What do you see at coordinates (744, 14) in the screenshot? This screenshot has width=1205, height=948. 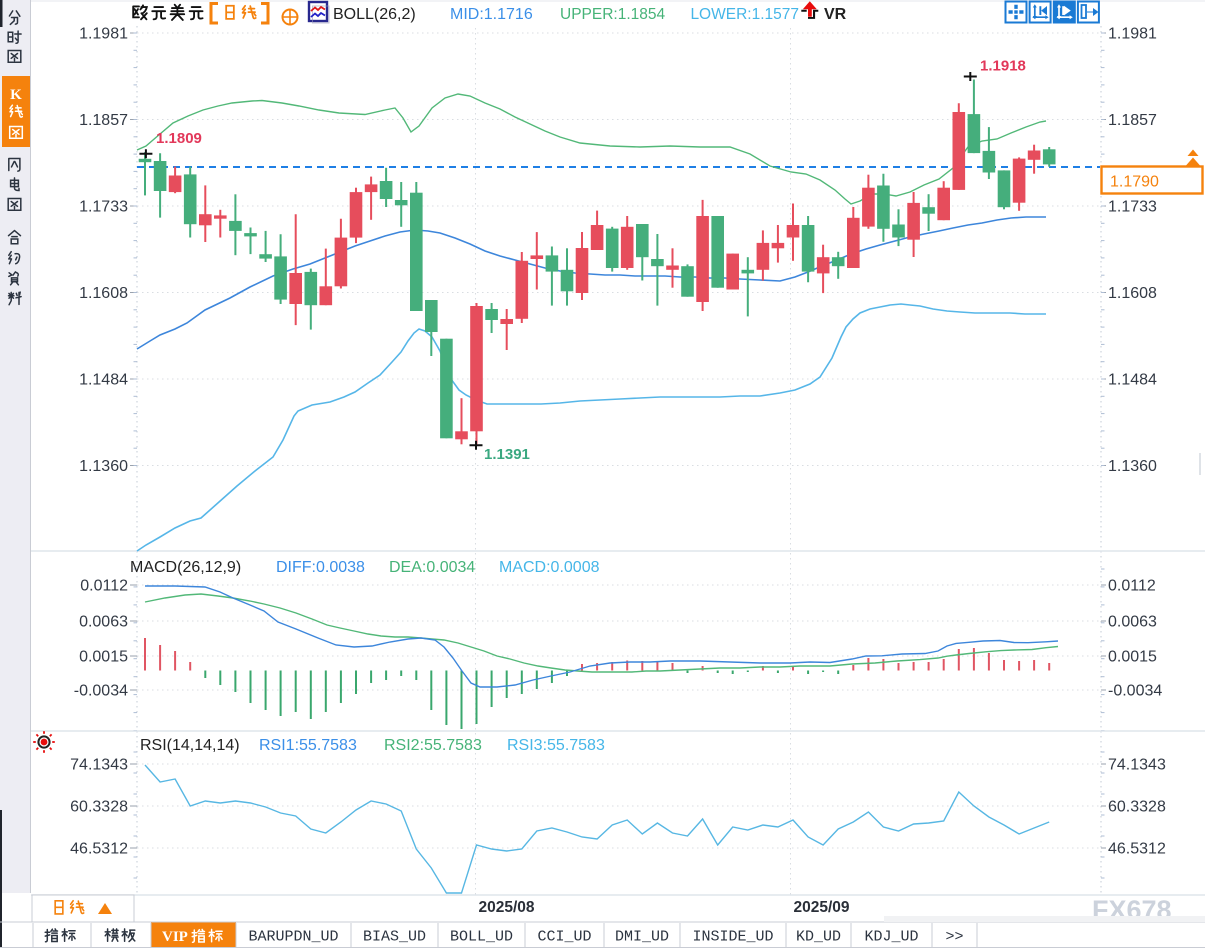 I see `svg-text: LOWER:1.1577` at bounding box center [744, 14].